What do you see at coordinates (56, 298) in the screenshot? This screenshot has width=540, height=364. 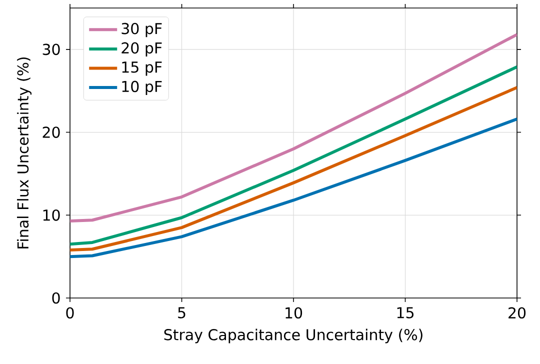 I see `y-tick-label: 0` at bounding box center [56, 298].